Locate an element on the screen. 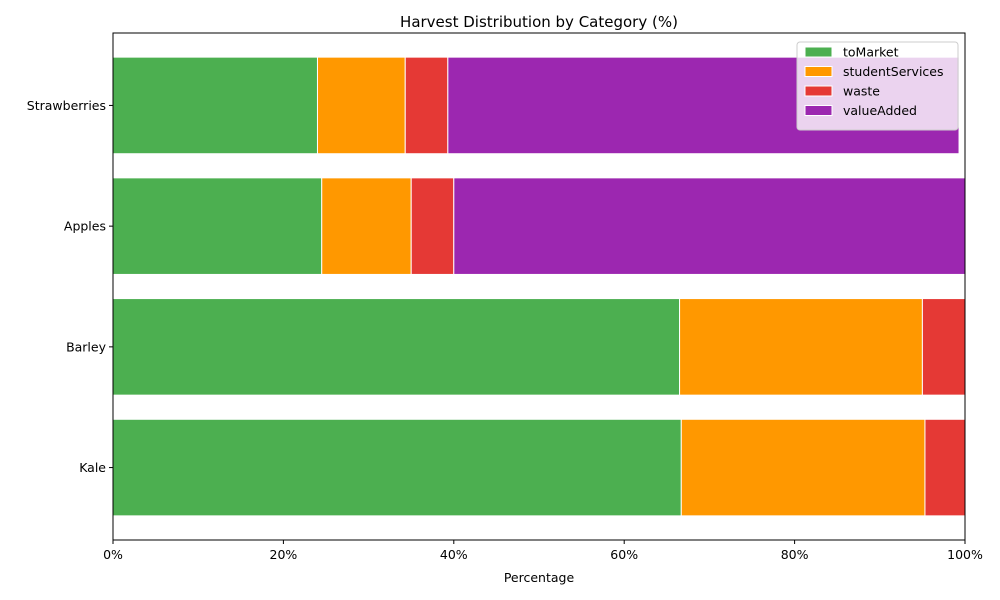  x-tick-label: 60% is located at coordinates (624, 554).